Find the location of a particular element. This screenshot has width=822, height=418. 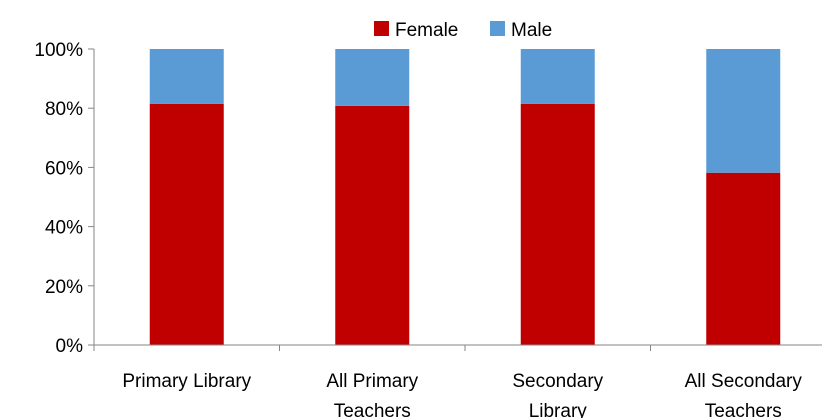

bar-male-primary-library is located at coordinates (186, 76).